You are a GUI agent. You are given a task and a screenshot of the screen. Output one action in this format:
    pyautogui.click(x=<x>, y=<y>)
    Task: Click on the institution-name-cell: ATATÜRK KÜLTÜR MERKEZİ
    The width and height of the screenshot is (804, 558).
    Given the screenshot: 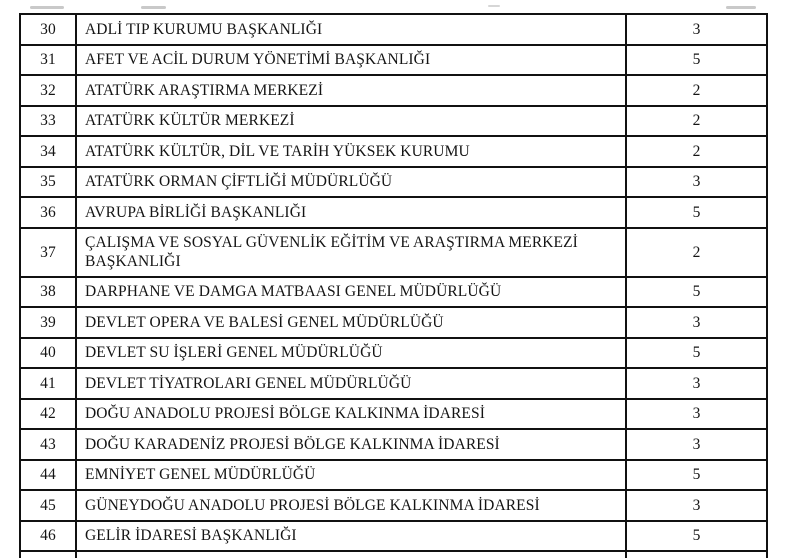 What is the action you would take?
    pyautogui.click(x=190, y=121)
    